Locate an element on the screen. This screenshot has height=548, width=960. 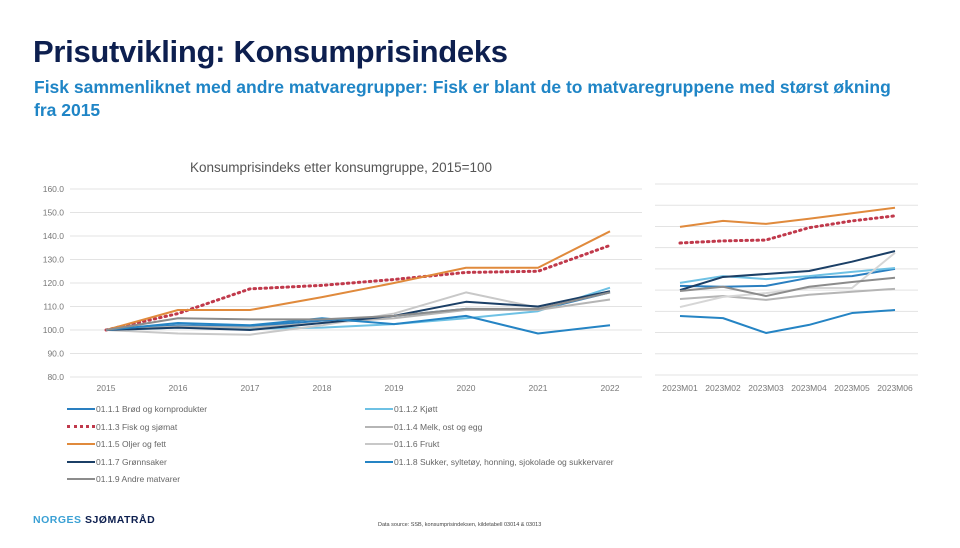
logo-part-norges: NORGES is located at coordinates (59, 520).